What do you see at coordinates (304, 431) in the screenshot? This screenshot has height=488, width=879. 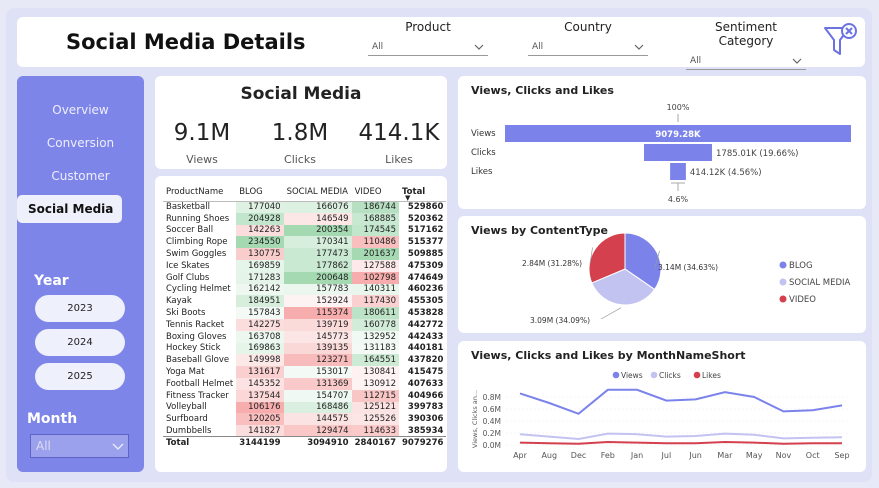 I see `matrix-row-dumbbells: Dumbbells 141827 129474 114633 385934` at bounding box center [304, 431].